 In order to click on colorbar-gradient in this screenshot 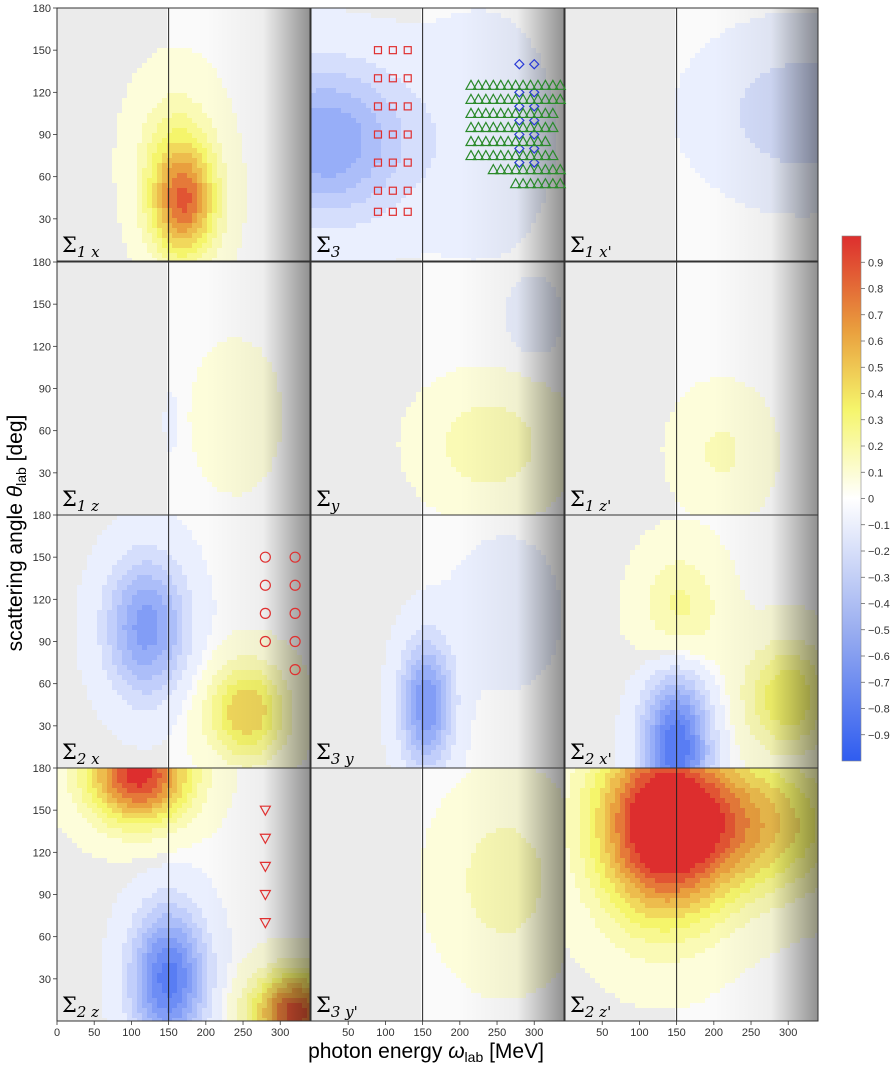, I will do `click(851, 498)`.